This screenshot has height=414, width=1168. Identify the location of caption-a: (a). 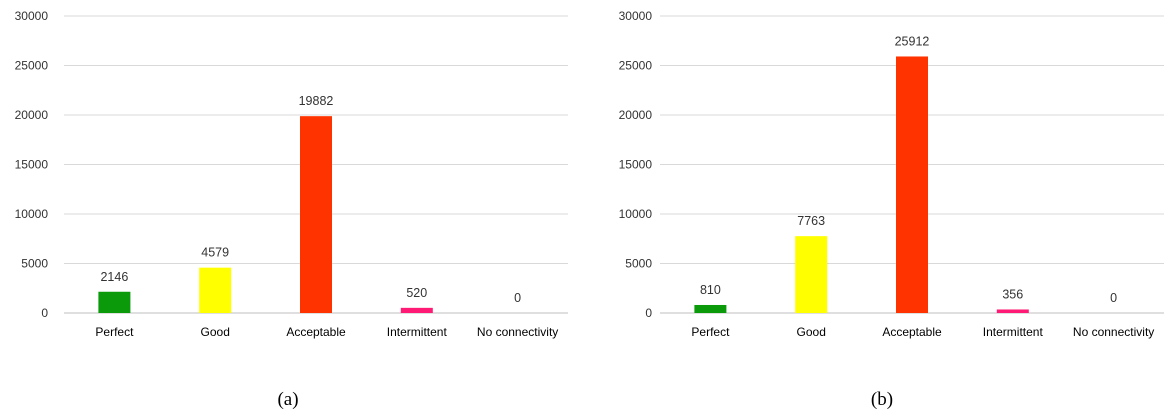
(287, 399).